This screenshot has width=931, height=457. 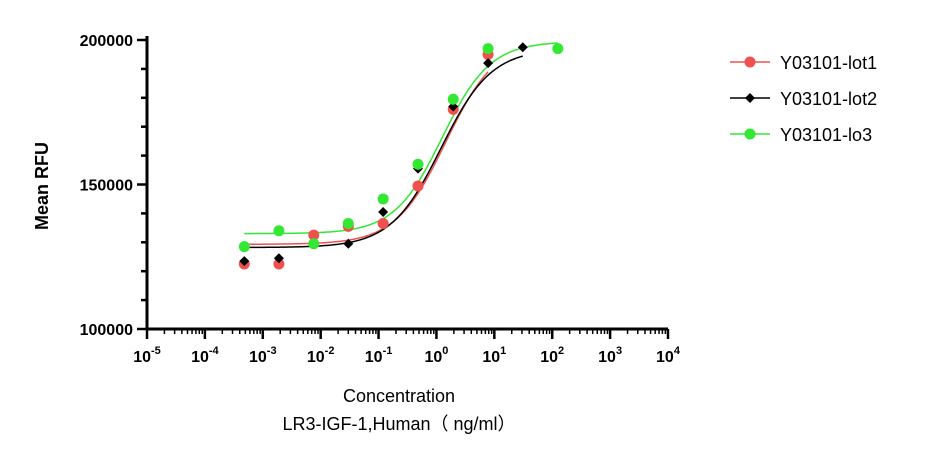 I want to click on y-tick-label: 100000, so click(x=106, y=330).